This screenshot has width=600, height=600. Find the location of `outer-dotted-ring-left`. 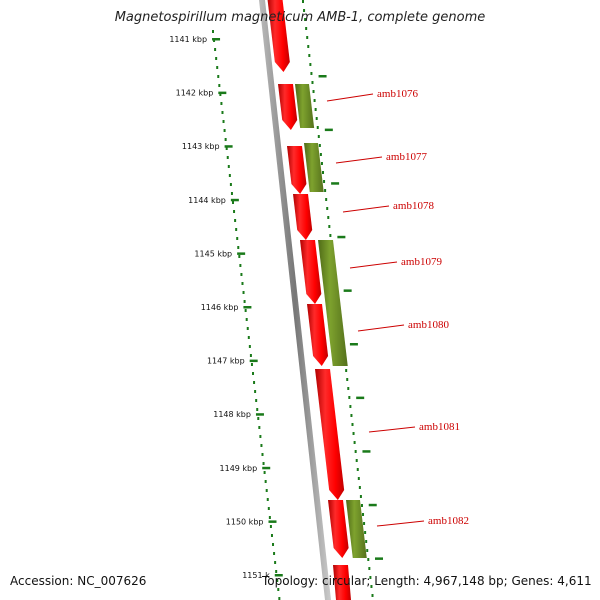

outer-dotted-ring-left is located at coordinates (246, 315).